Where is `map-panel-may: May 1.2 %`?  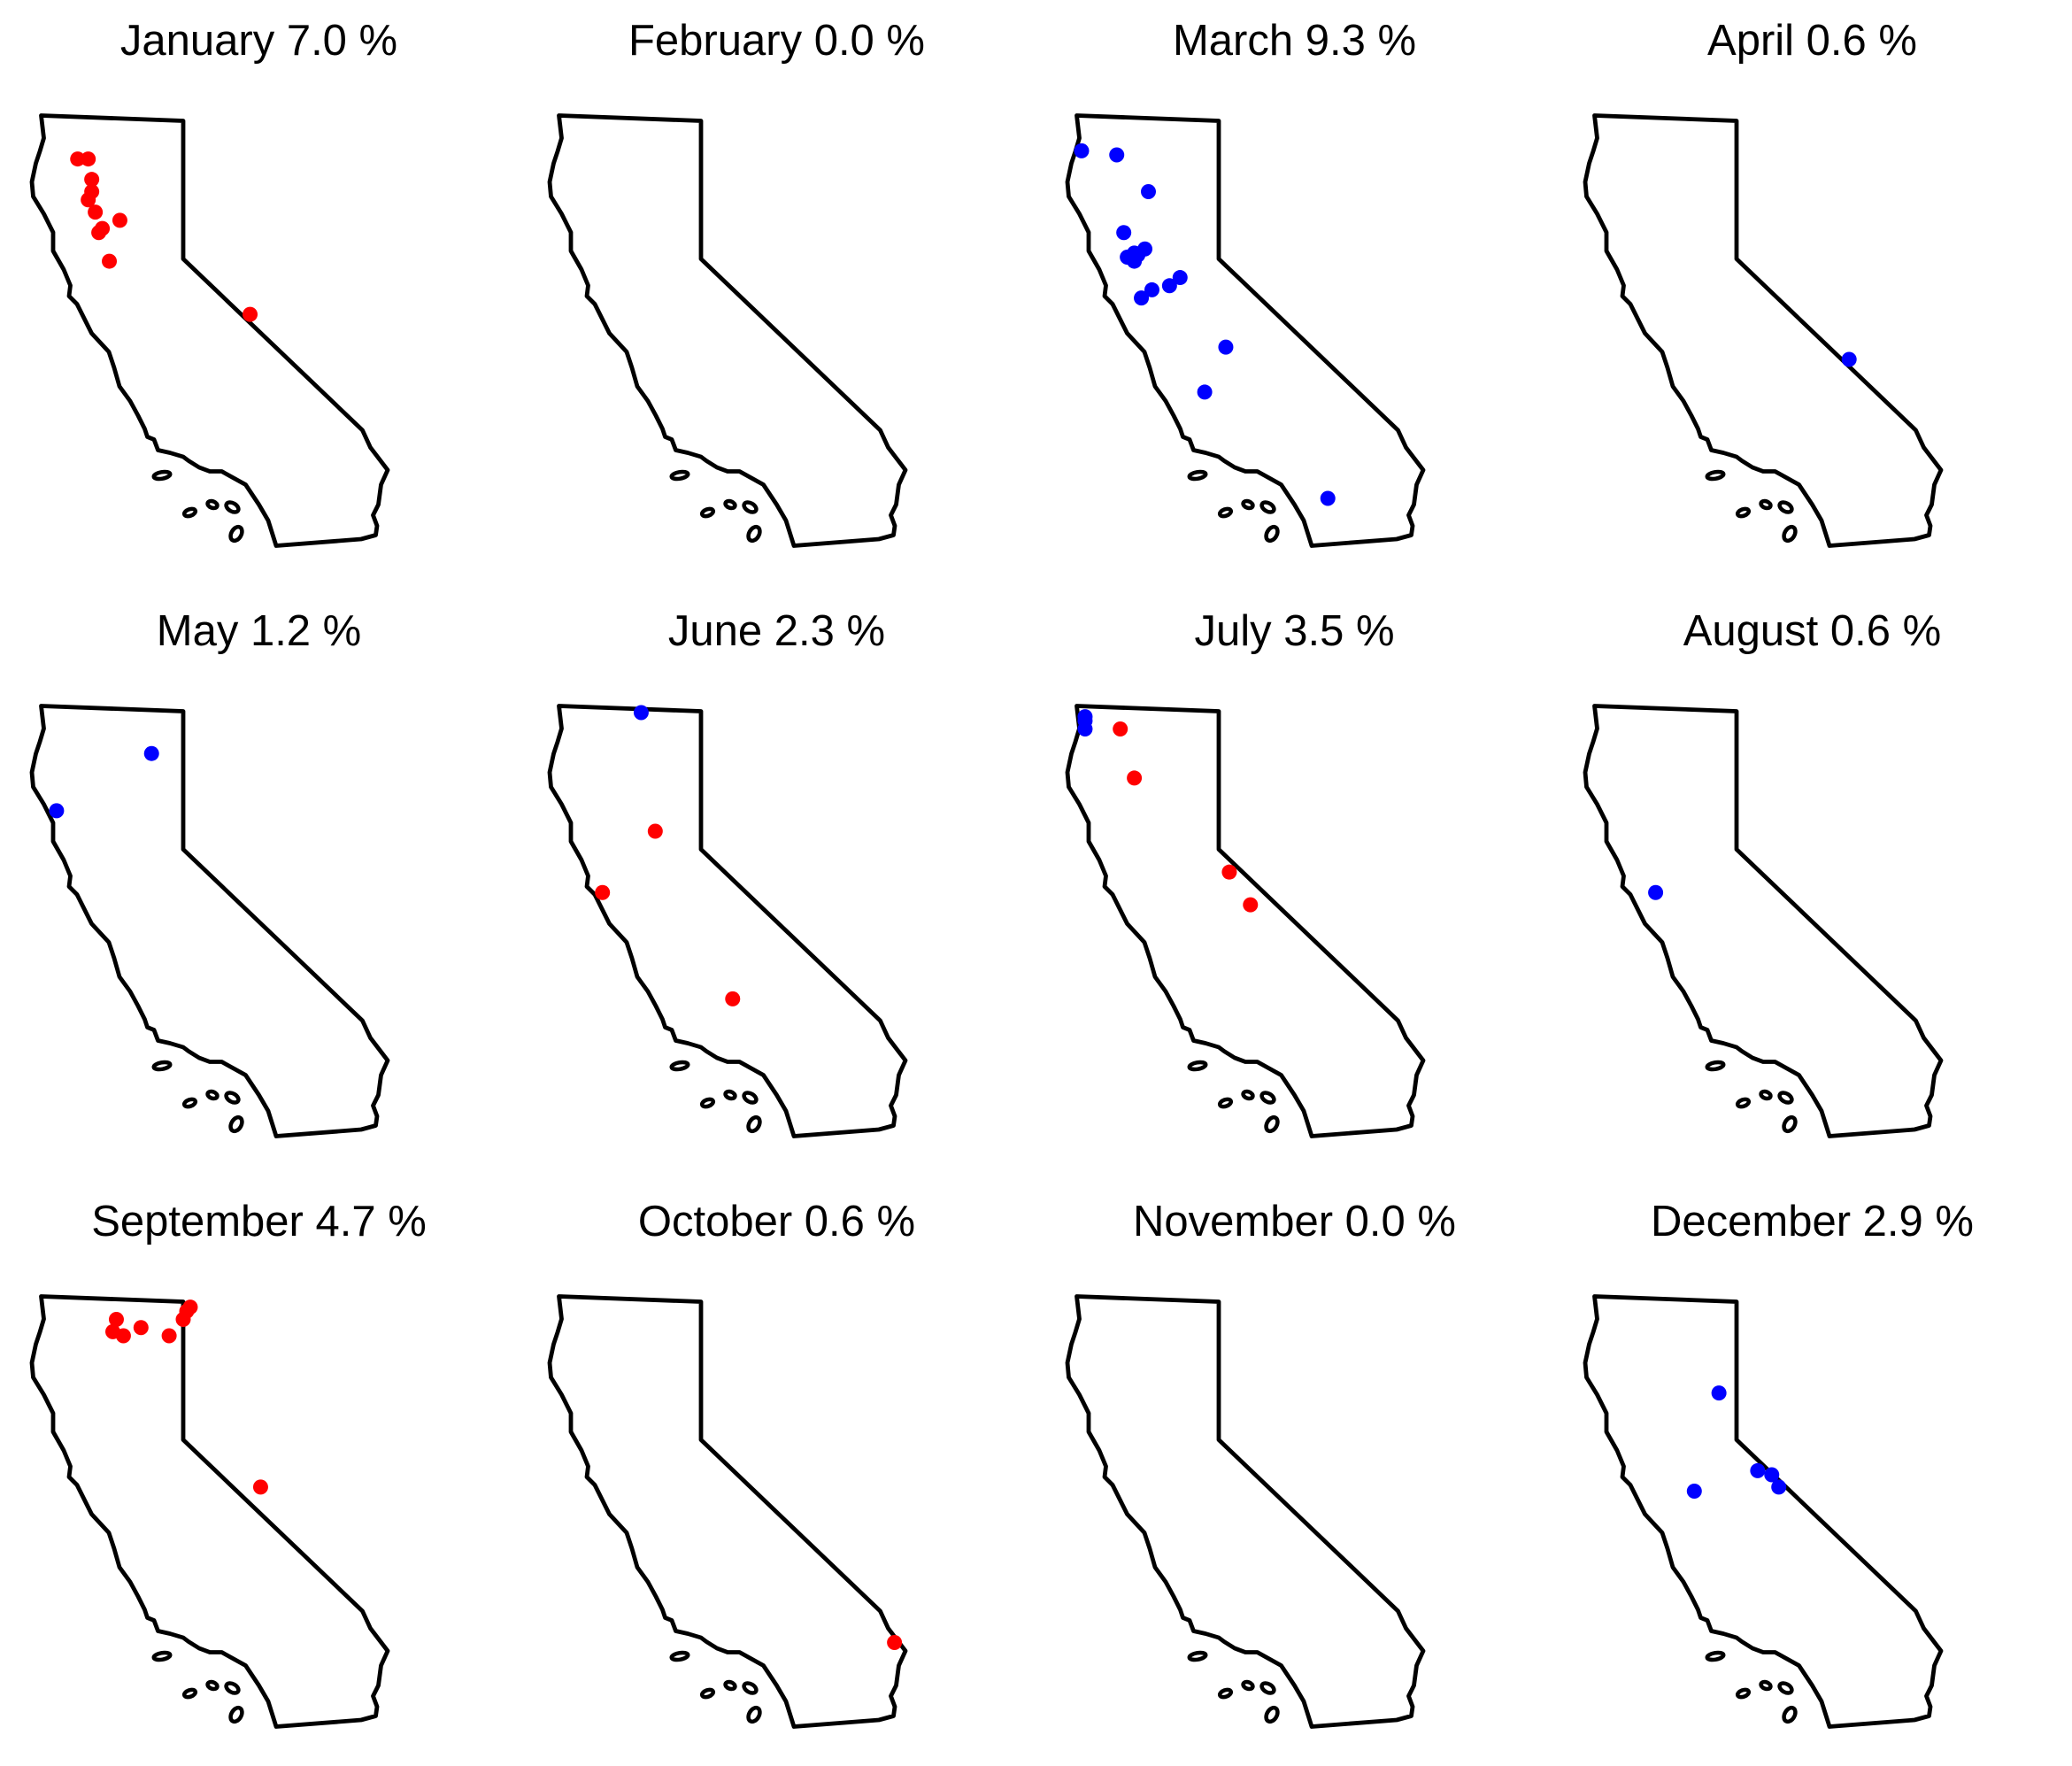
map-panel-may: May 1.2 % is located at coordinates (259, 883).